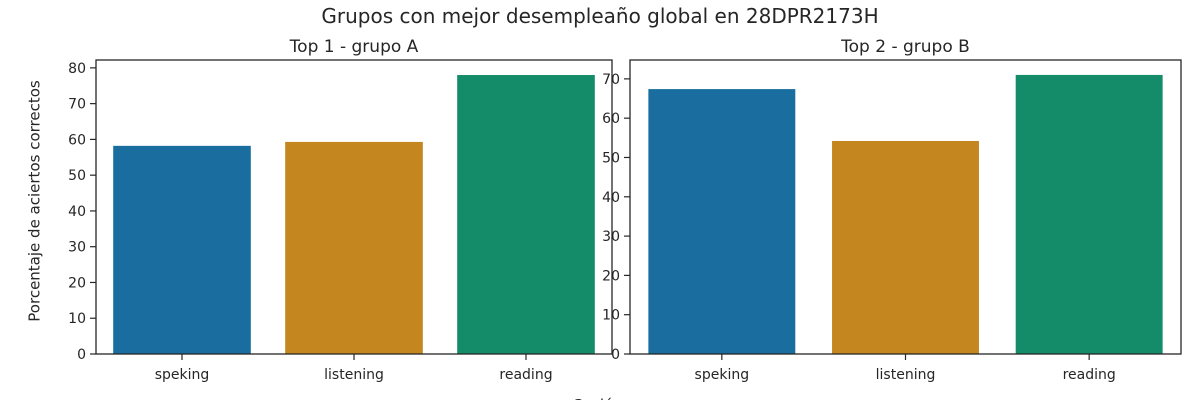  Describe the element at coordinates (905, 47) in the screenshot. I see `subplot-title: Top 2 - grupo B` at that location.